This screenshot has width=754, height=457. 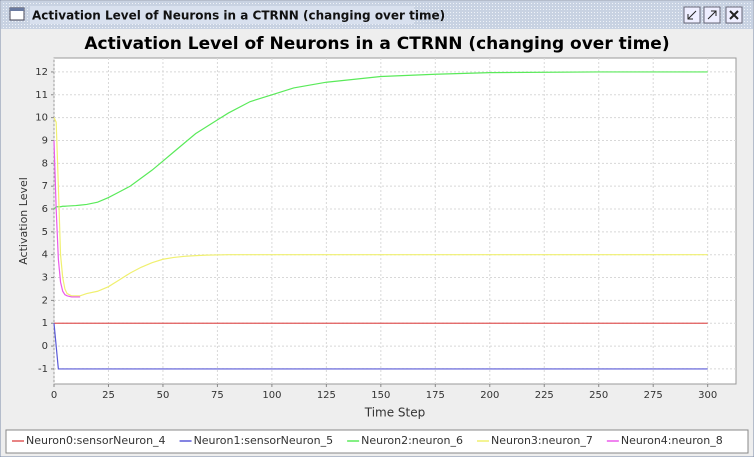 I want to click on y-tick-label: 9, so click(x=45, y=140).